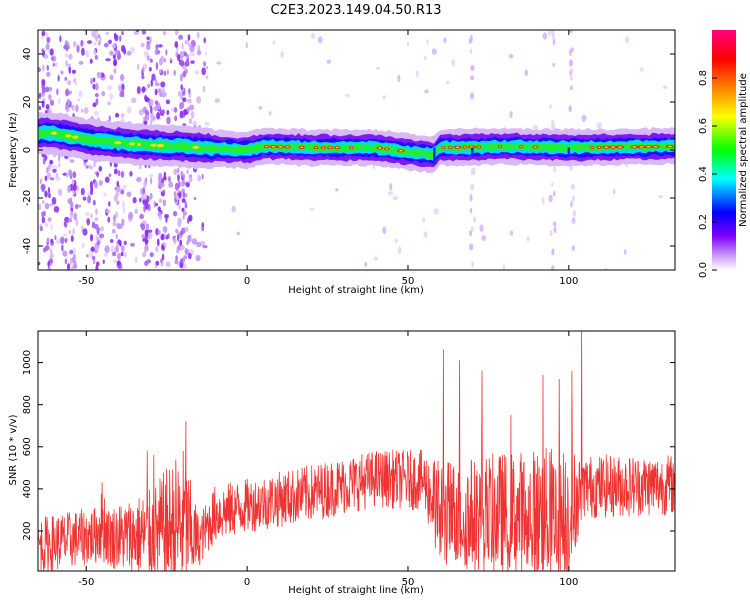 The width and height of the screenshot is (750, 604). I want to click on spectrogram-x-tick-label: -50, so click(86, 281).